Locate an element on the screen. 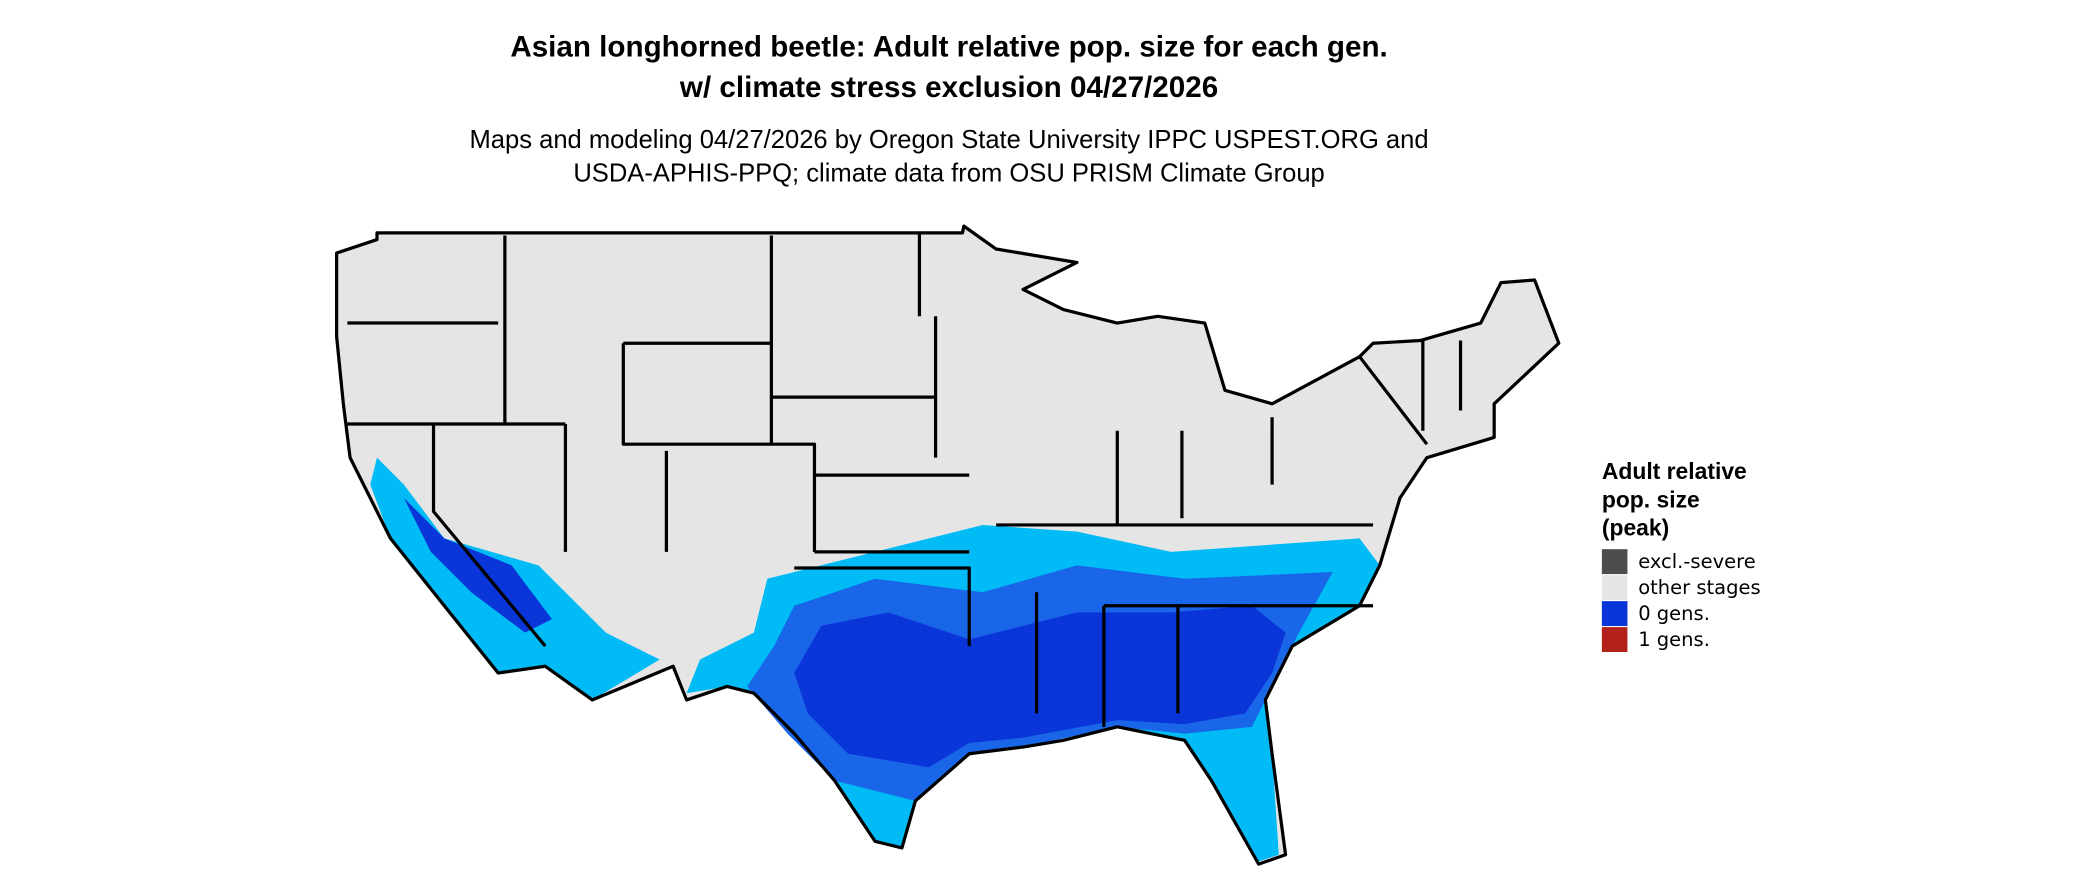  core-zone is located at coordinates (1040, 686).